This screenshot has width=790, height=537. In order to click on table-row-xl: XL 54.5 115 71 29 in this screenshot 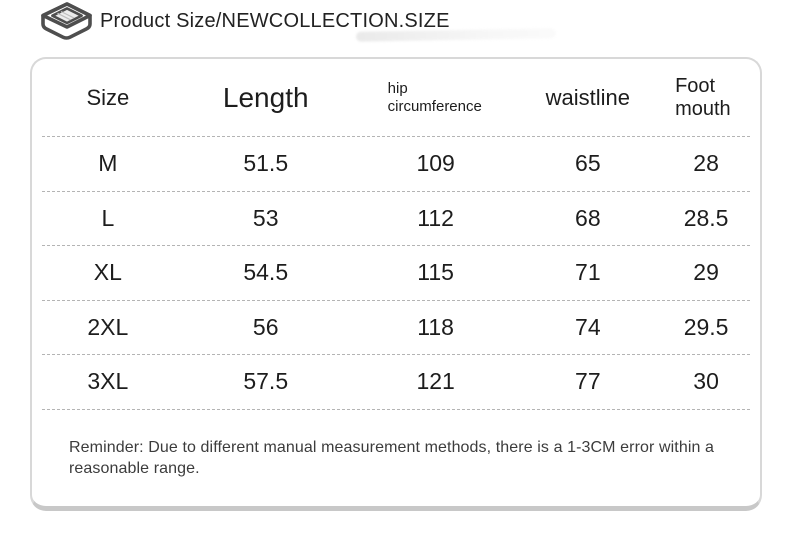, I will do `click(396, 273)`.